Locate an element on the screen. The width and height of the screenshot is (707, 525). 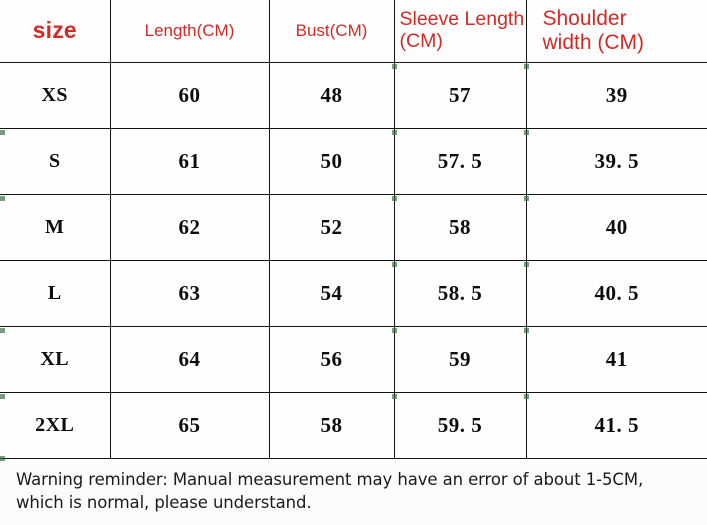
column-header-length: Length(CM) is located at coordinates (189, 31).